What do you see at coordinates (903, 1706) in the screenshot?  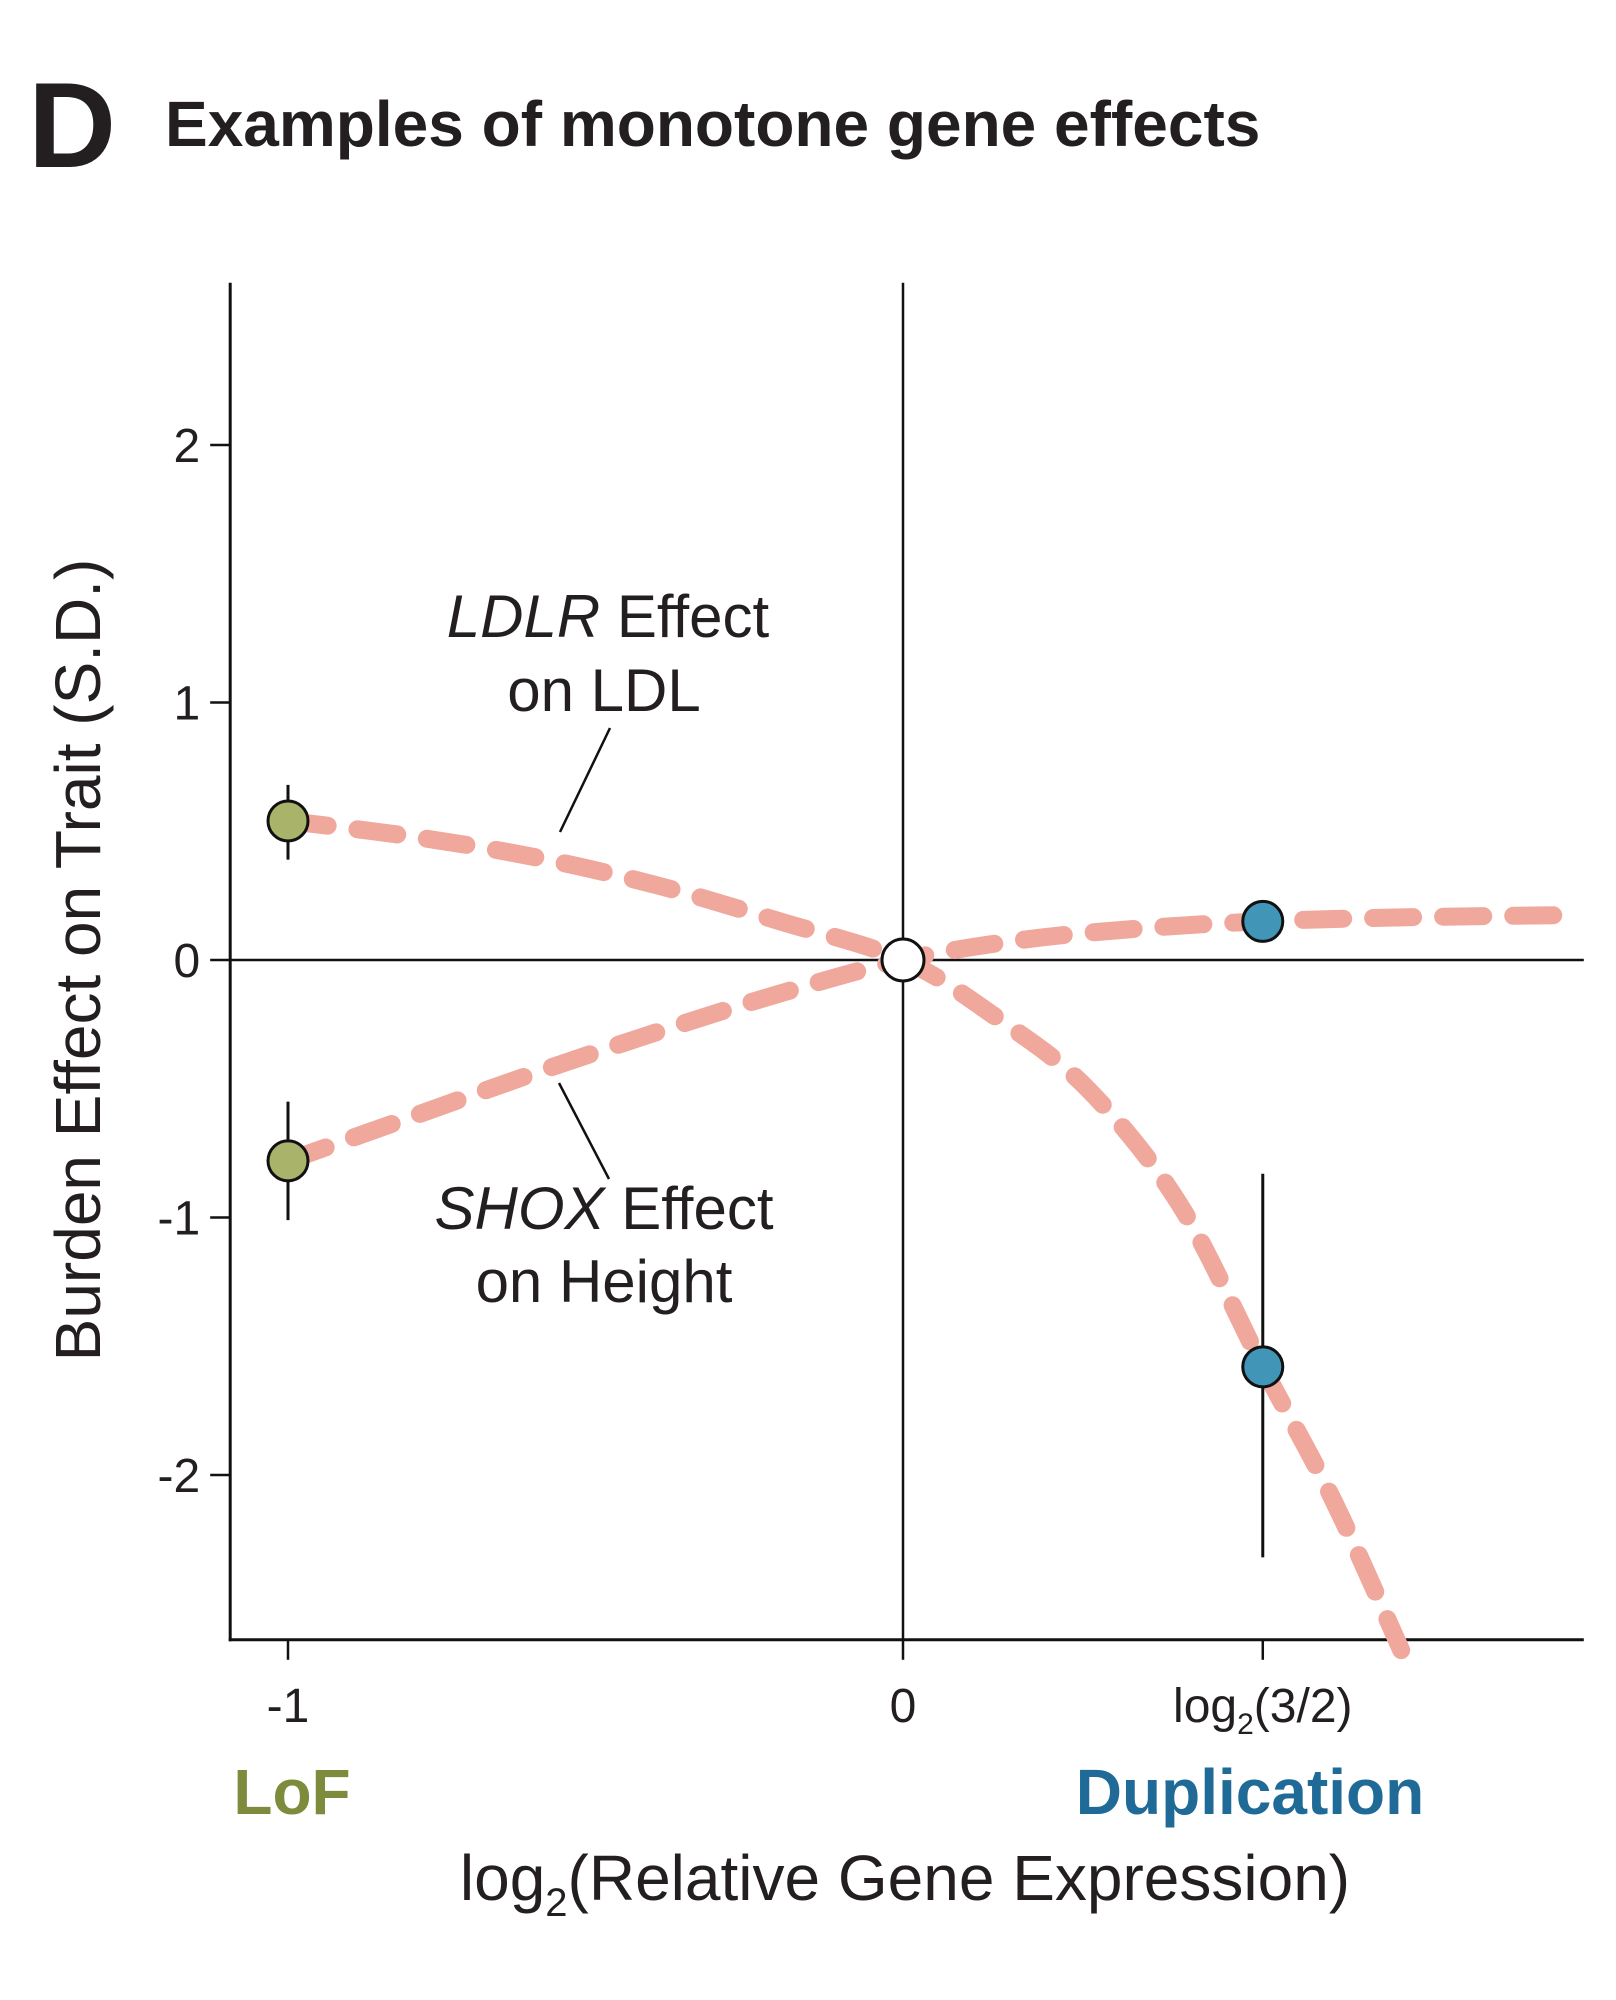 I see `x-tick-label: 0` at bounding box center [903, 1706].